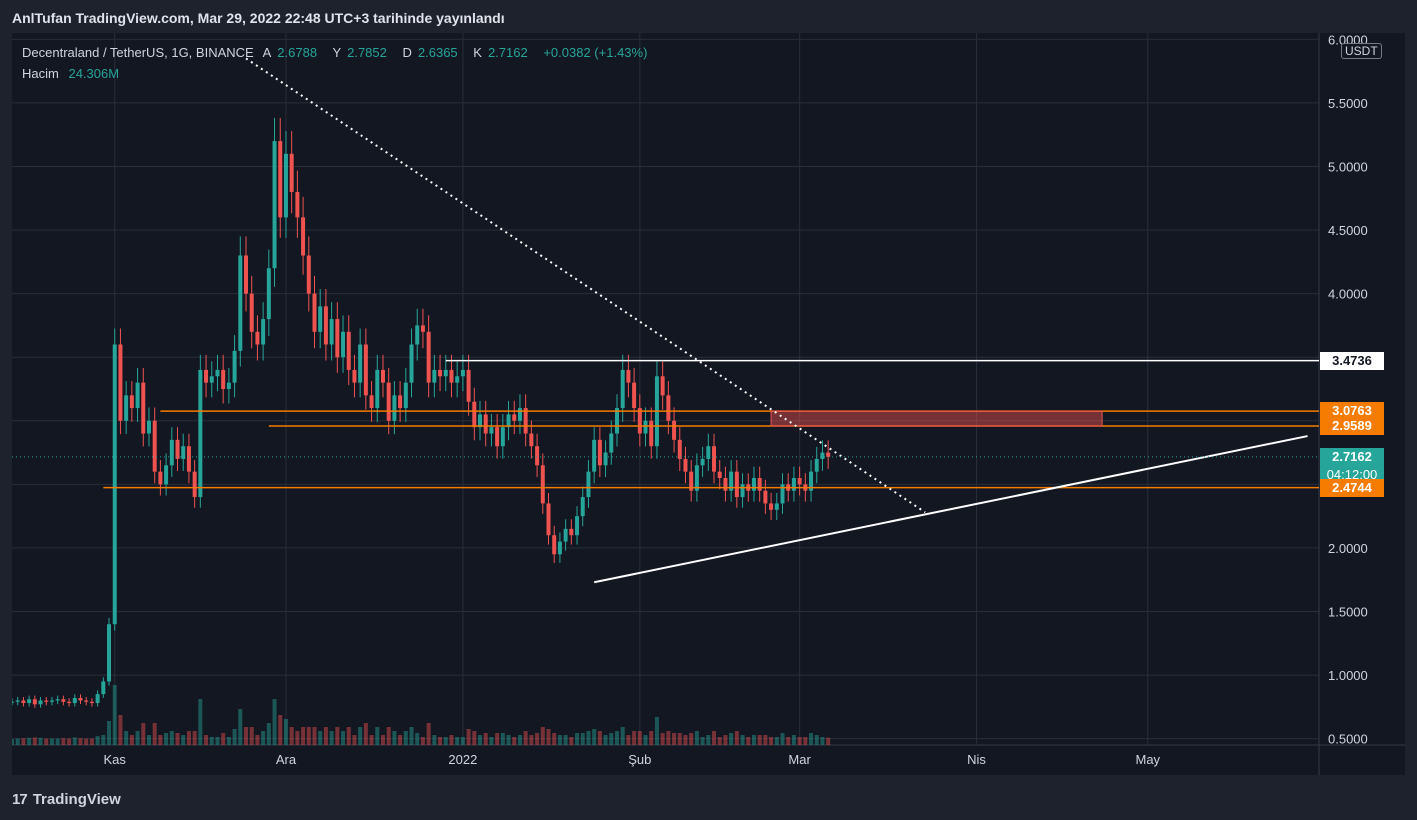 This screenshot has width=1417, height=820. Describe the element at coordinates (20, 799) in the screenshot. I see `tradingview-logo-icon: 17` at that location.